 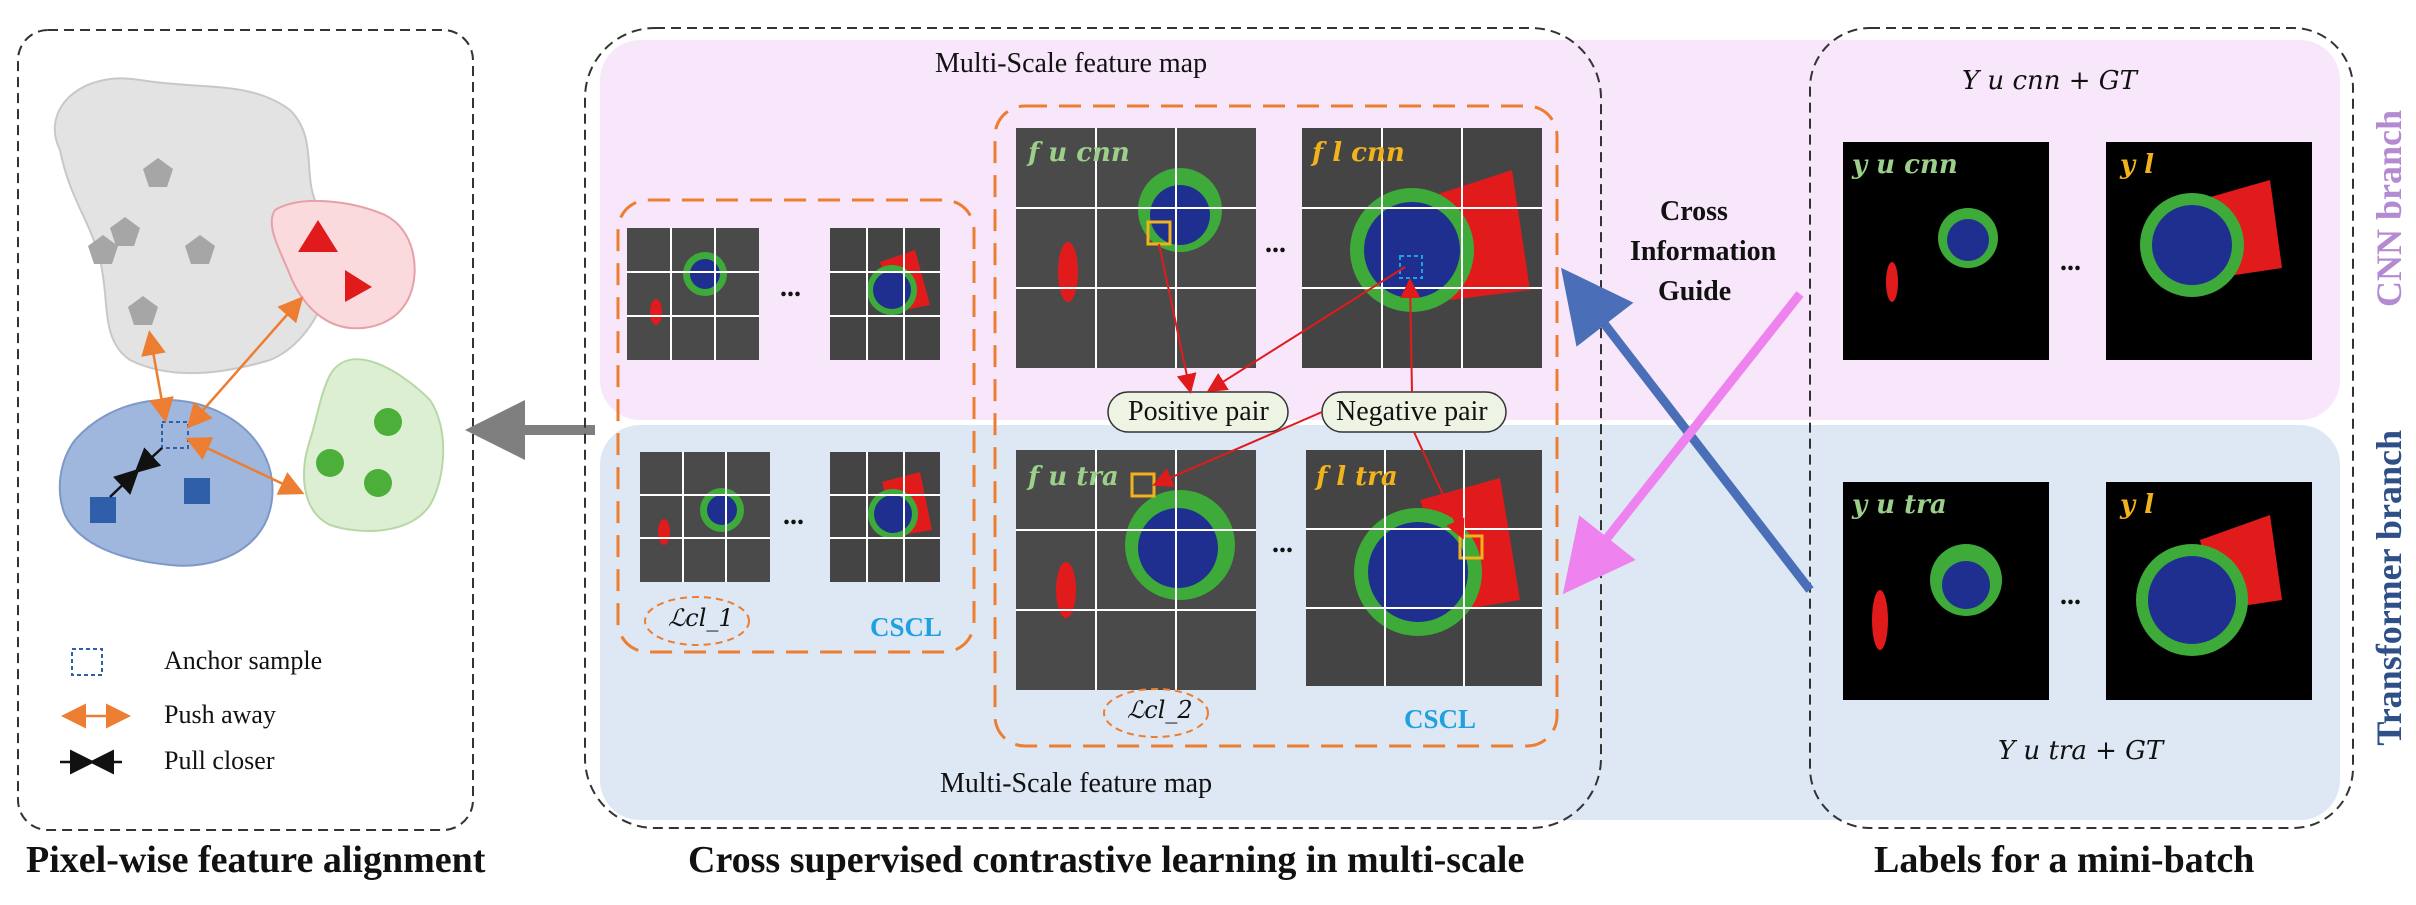 I want to click on y-l-bottom-label: y l, so click(x=2137, y=505).